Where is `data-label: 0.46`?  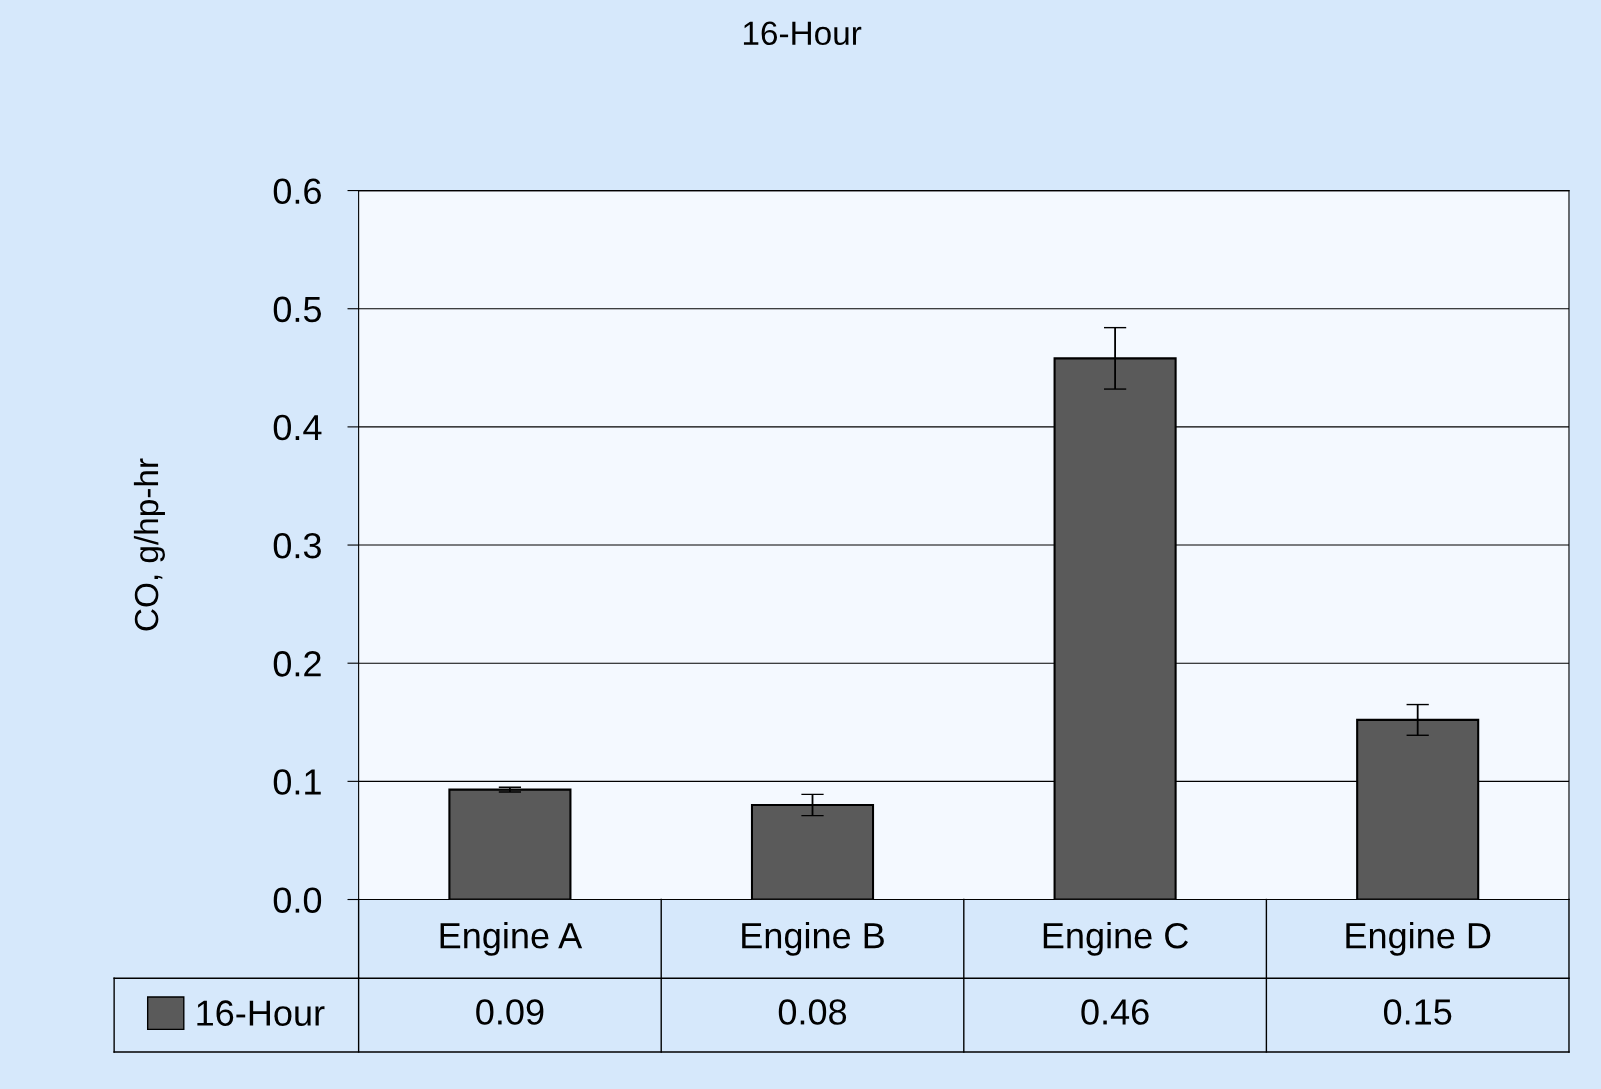 data-label: 0.46 is located at coordinates (1115, 1012).